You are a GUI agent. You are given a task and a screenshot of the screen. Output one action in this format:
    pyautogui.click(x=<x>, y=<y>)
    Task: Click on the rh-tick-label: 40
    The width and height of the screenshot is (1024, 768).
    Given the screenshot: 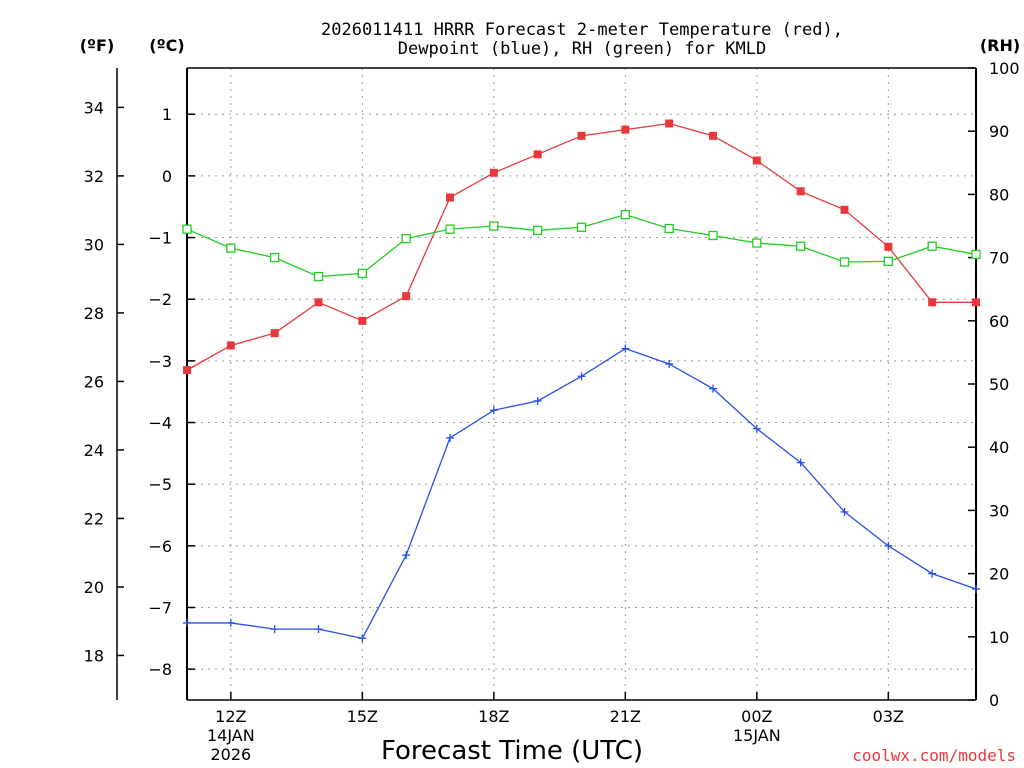 What is the action you would take?
    pyautogui.click(x=999, y=447)
    